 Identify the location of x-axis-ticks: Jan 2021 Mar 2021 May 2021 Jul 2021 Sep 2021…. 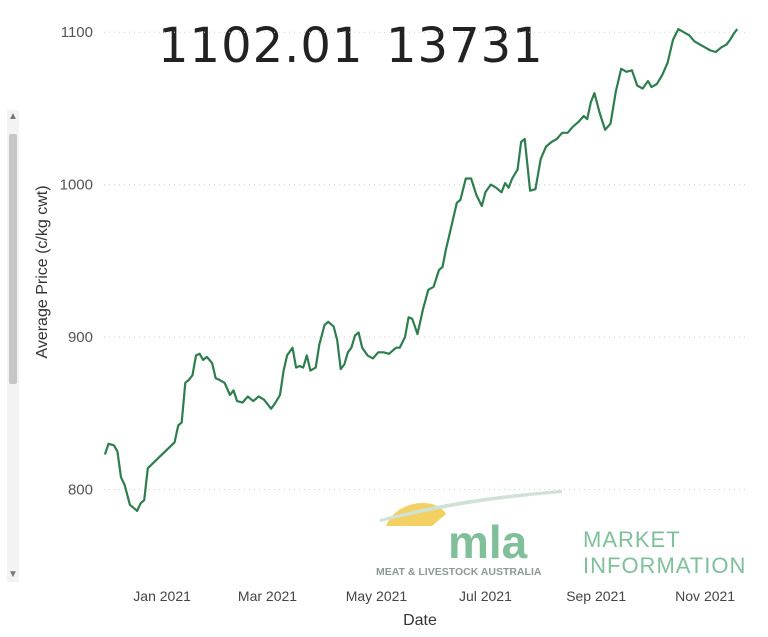
(434, 596).